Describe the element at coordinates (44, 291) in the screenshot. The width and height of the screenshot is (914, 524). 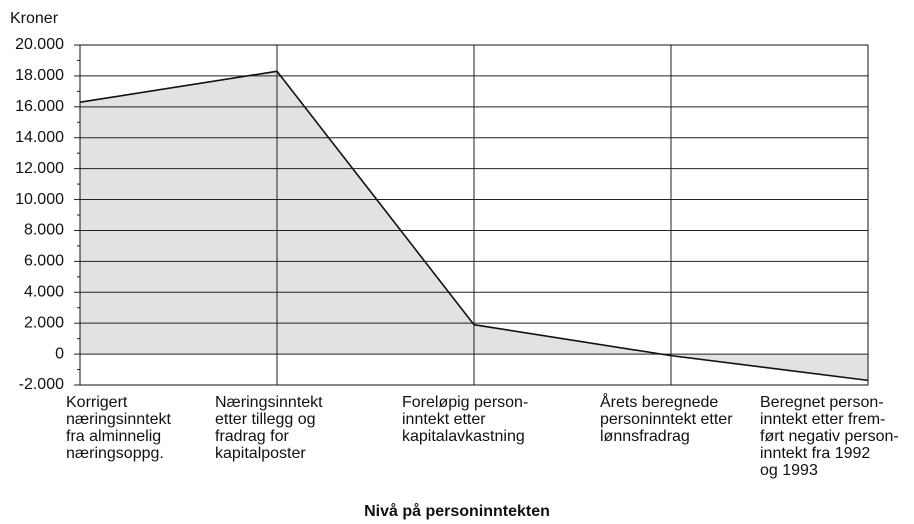
I see `y-tick-label: 4.000` at that location.